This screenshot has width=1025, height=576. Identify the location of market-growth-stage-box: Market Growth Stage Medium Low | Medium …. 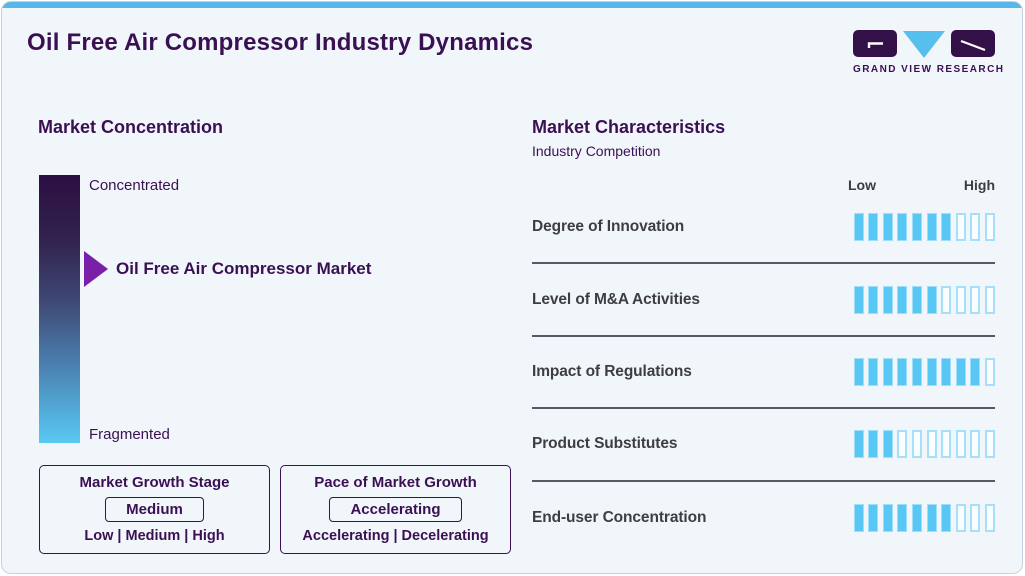
(154, 509).